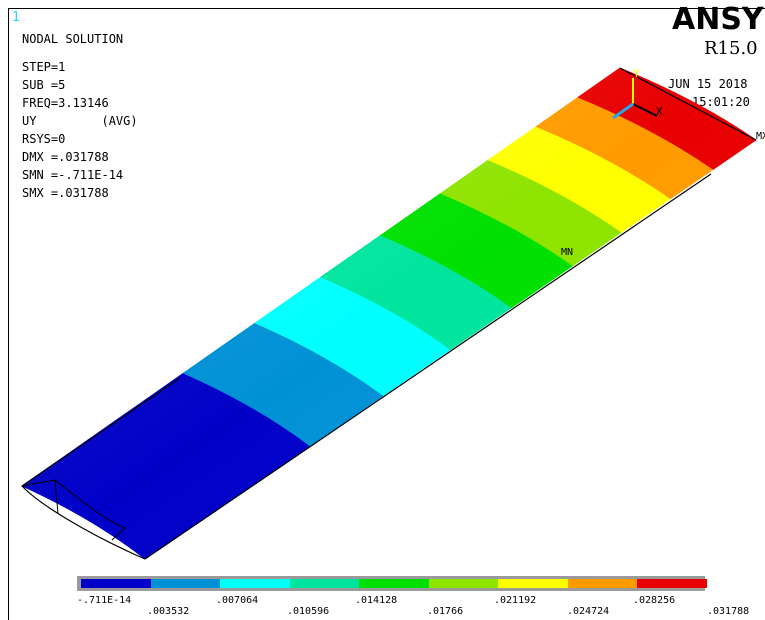 The image size is (765, 620). I want to click on triad-x-label: X, so click(659, 111).